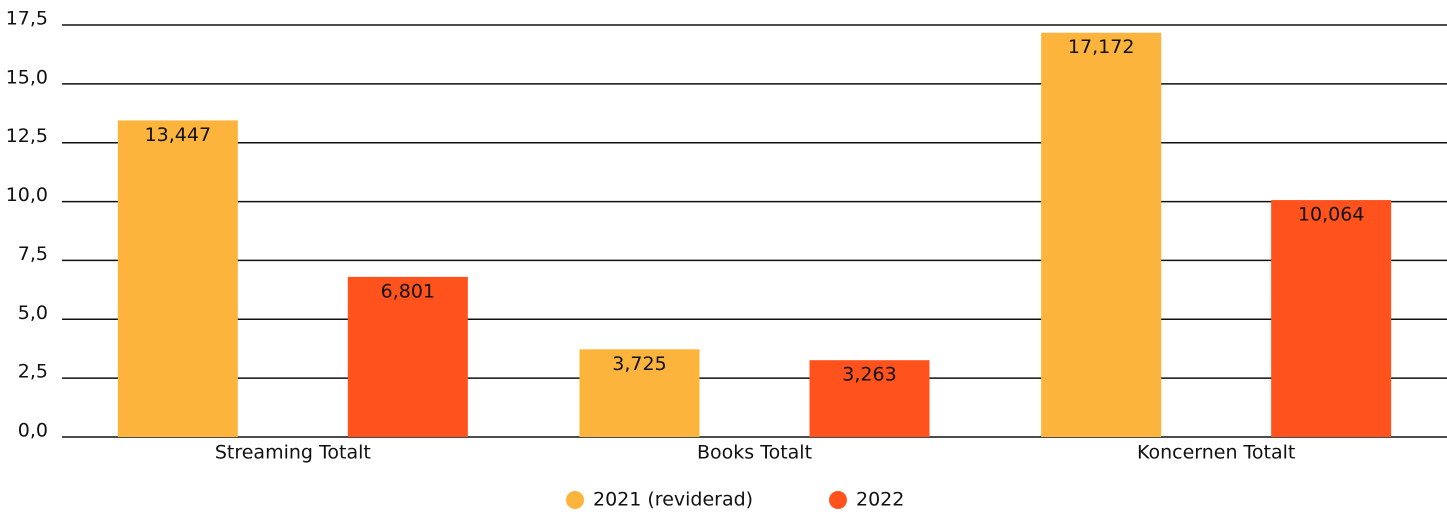 This screenshot has width=1447, height=517. I want to click on y-tick-label: 17,5, so click(27, 19).